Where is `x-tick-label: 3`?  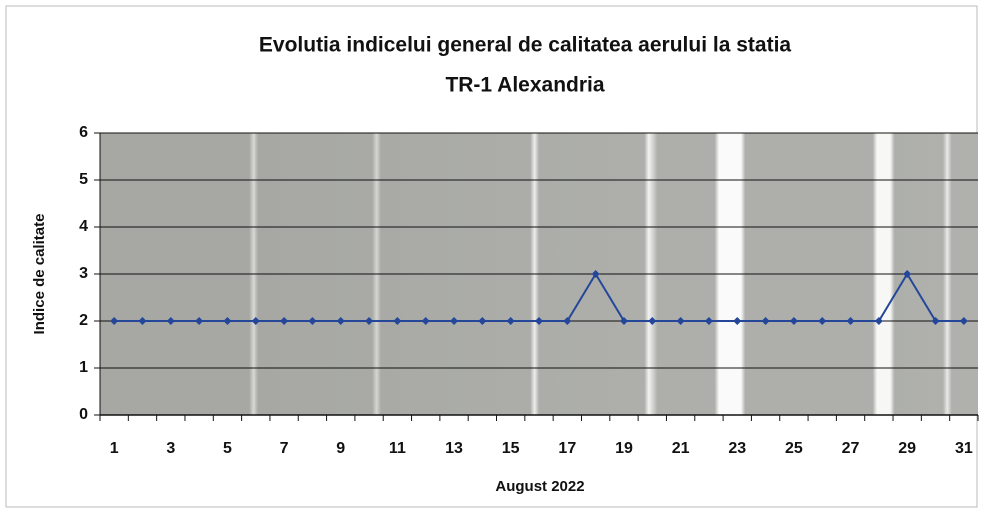 x-tick-label: 3 is located at coordinates (170, 448).